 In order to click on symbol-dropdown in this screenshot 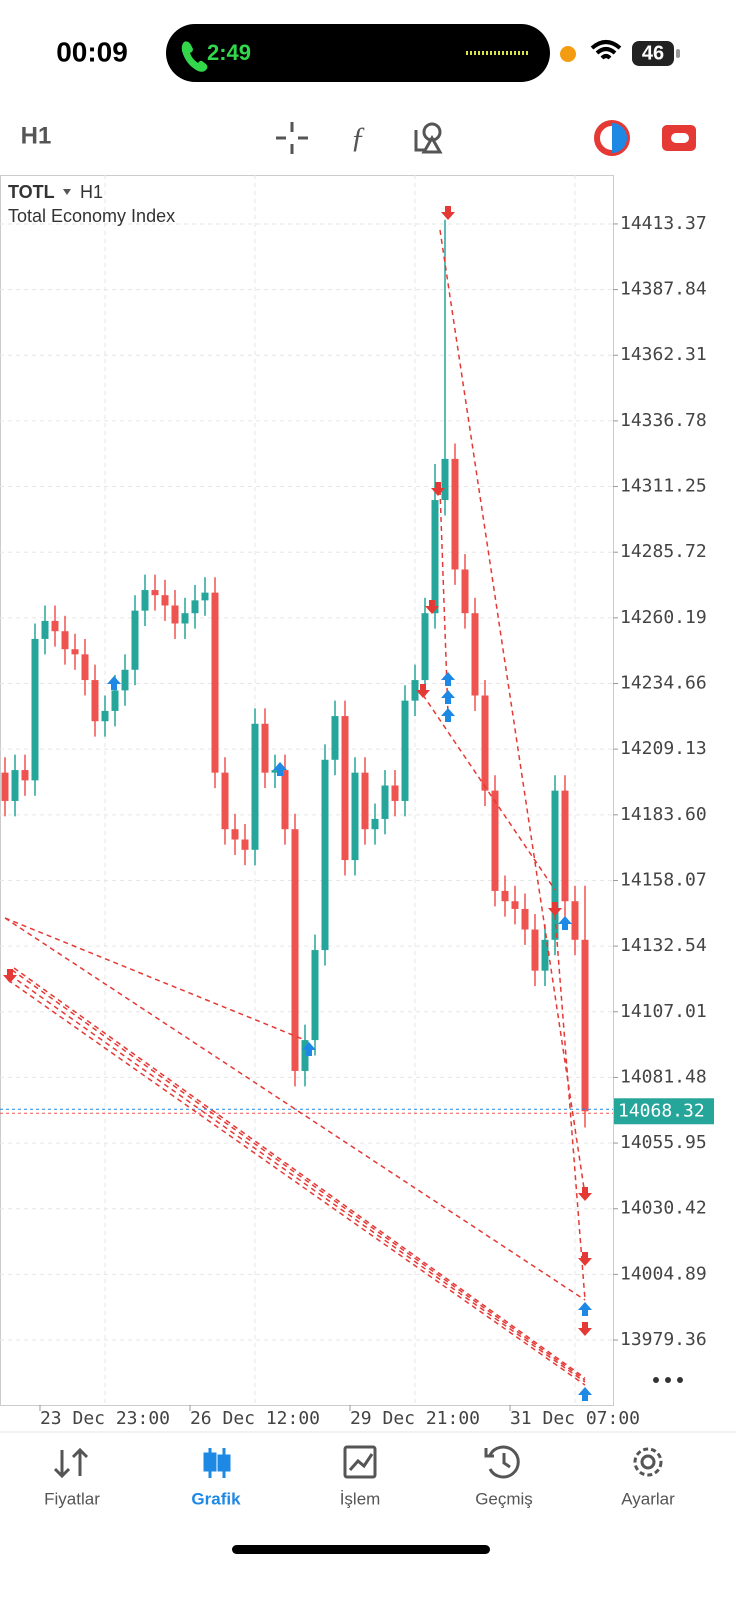, I will do `click(67, 192)`.